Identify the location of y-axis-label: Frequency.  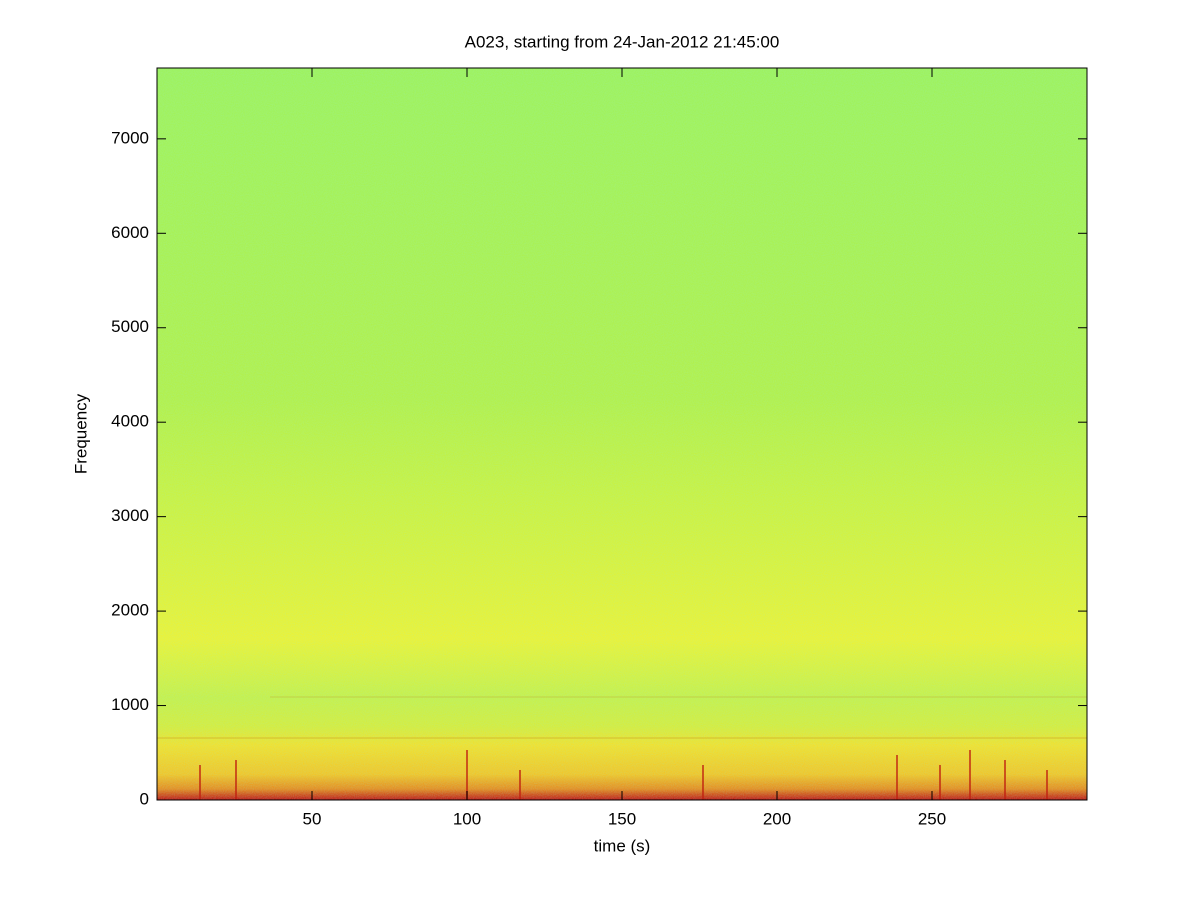
(80, 433).